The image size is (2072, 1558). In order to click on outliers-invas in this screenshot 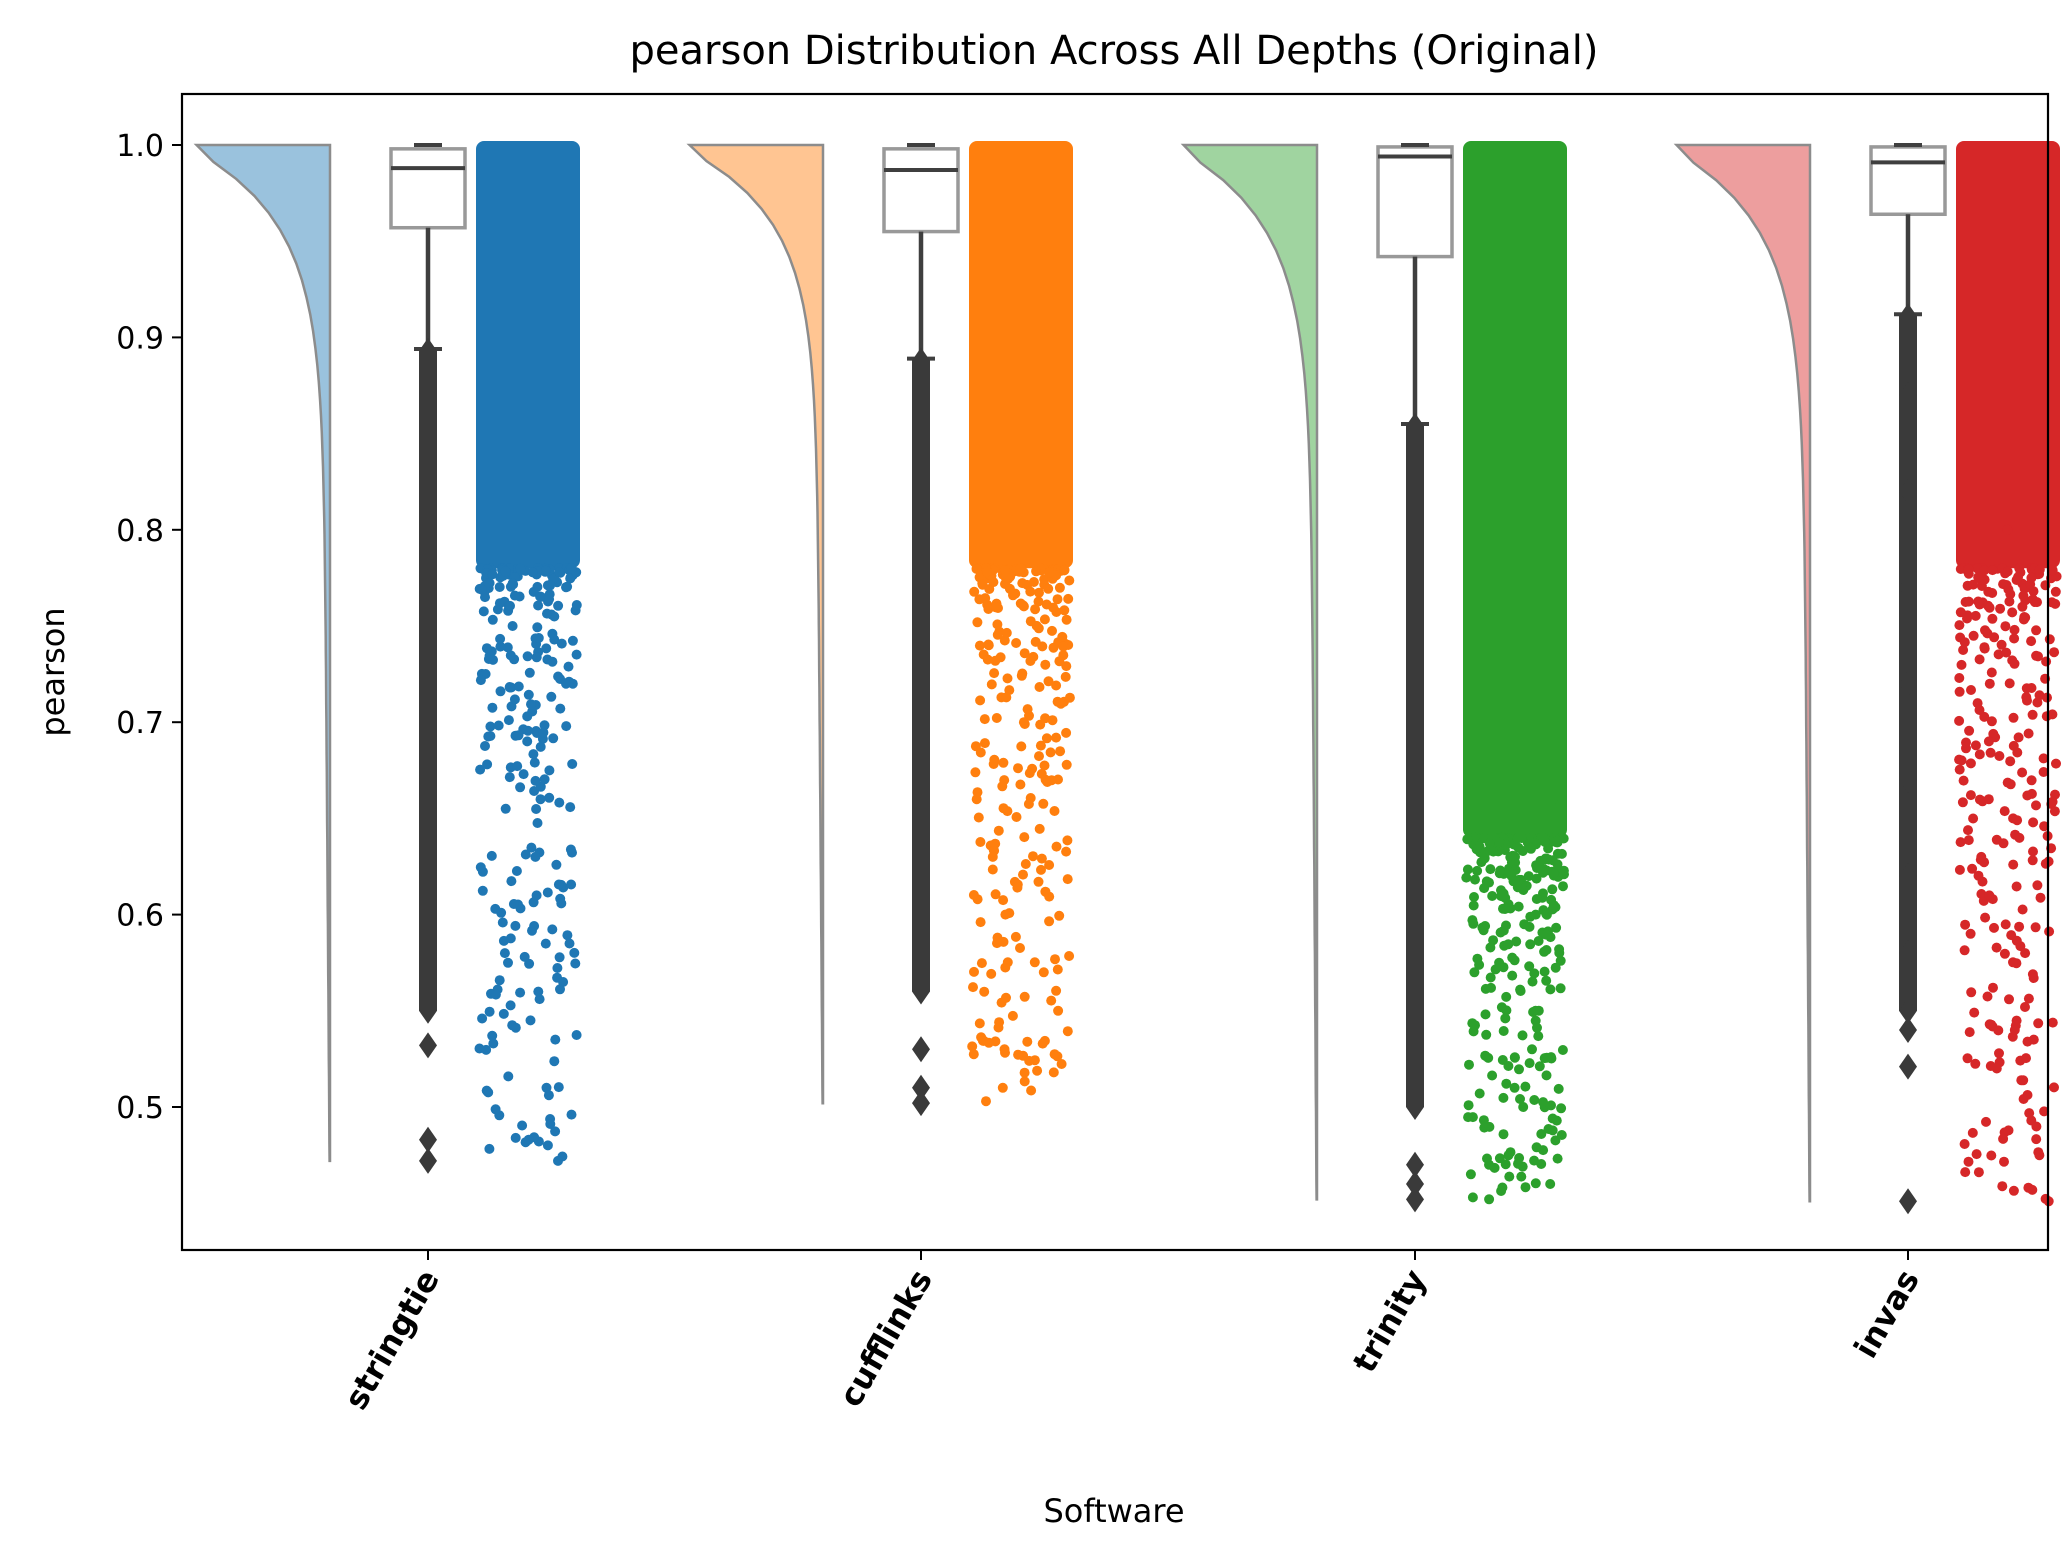, I will do `click(1908, 759)`.